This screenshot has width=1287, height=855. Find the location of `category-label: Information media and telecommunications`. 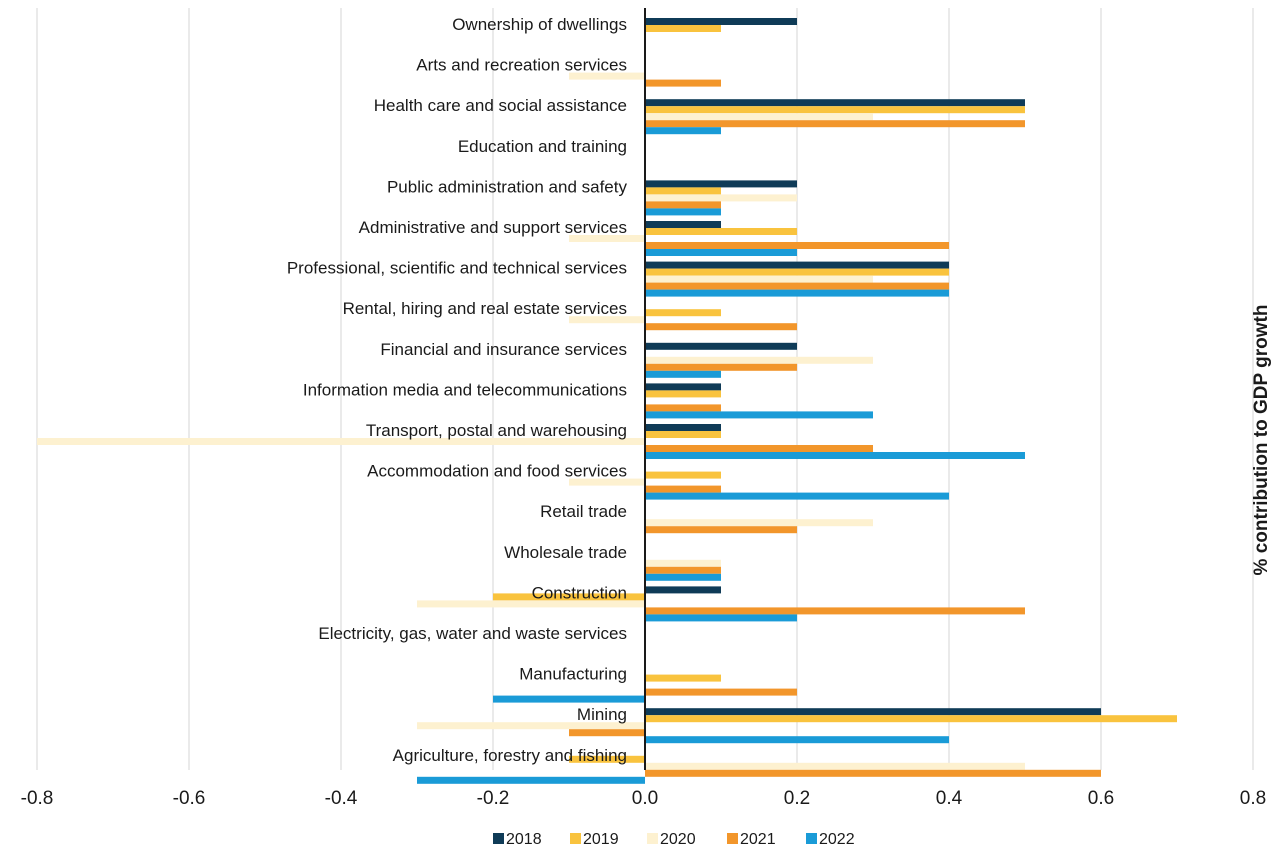

category-label: Information media and telecommunications is located at coordinates (465, 389).